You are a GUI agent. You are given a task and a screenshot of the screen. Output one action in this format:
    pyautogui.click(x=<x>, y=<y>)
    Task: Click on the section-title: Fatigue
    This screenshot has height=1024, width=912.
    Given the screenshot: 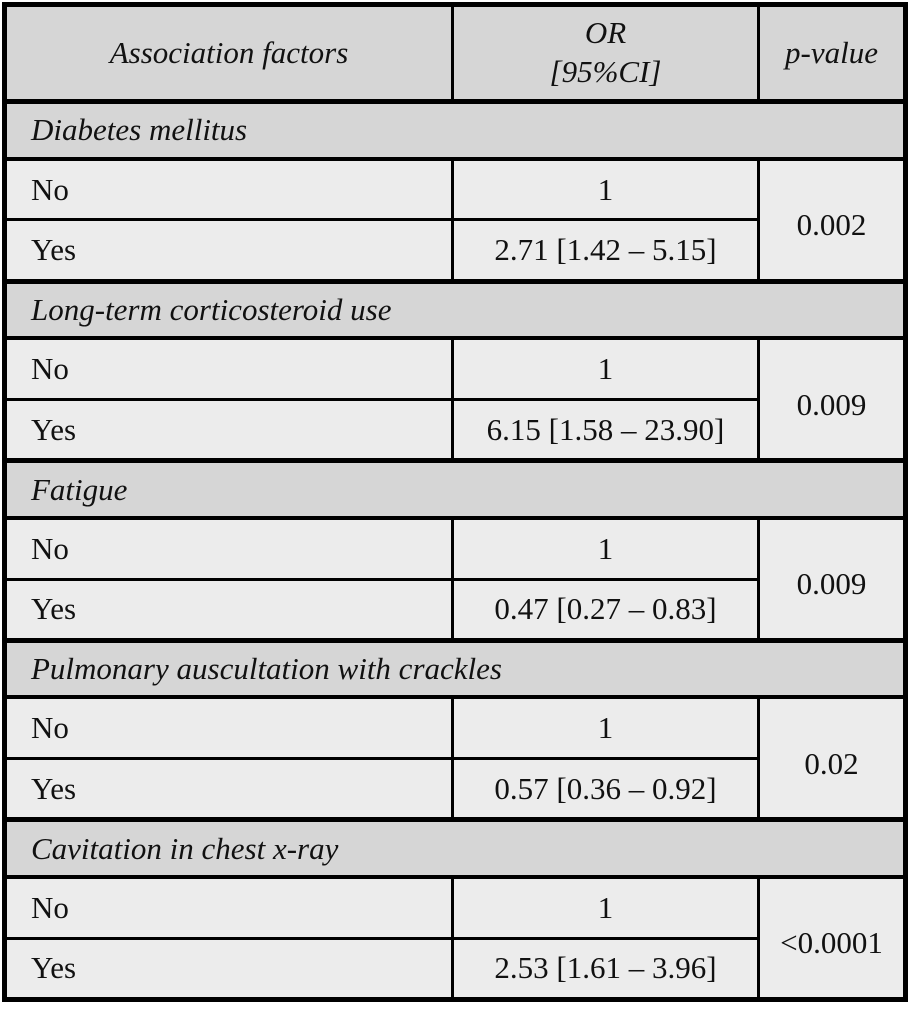 What is the action you would take?
    pyautogui.click(x=455, y=489)
    